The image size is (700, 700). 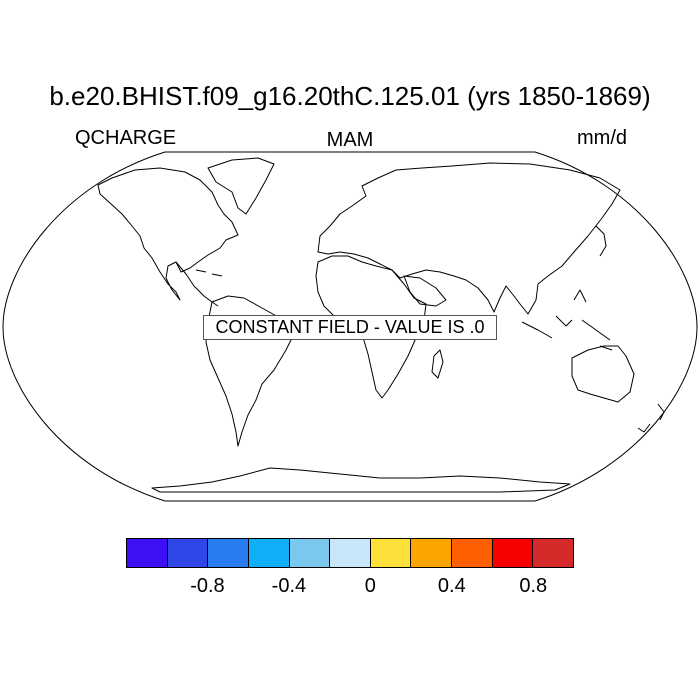 I want to click on colorbar-tick-label: -0.8, so click(x=207, y=586).